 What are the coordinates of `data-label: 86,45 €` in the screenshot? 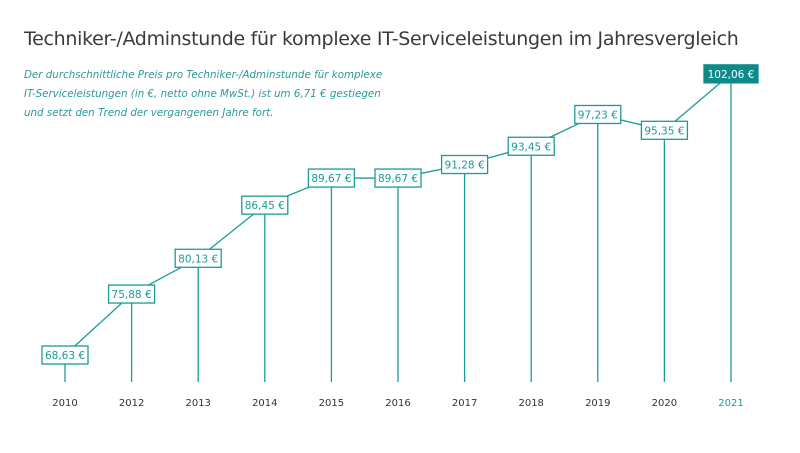 It's located at (265, 206).